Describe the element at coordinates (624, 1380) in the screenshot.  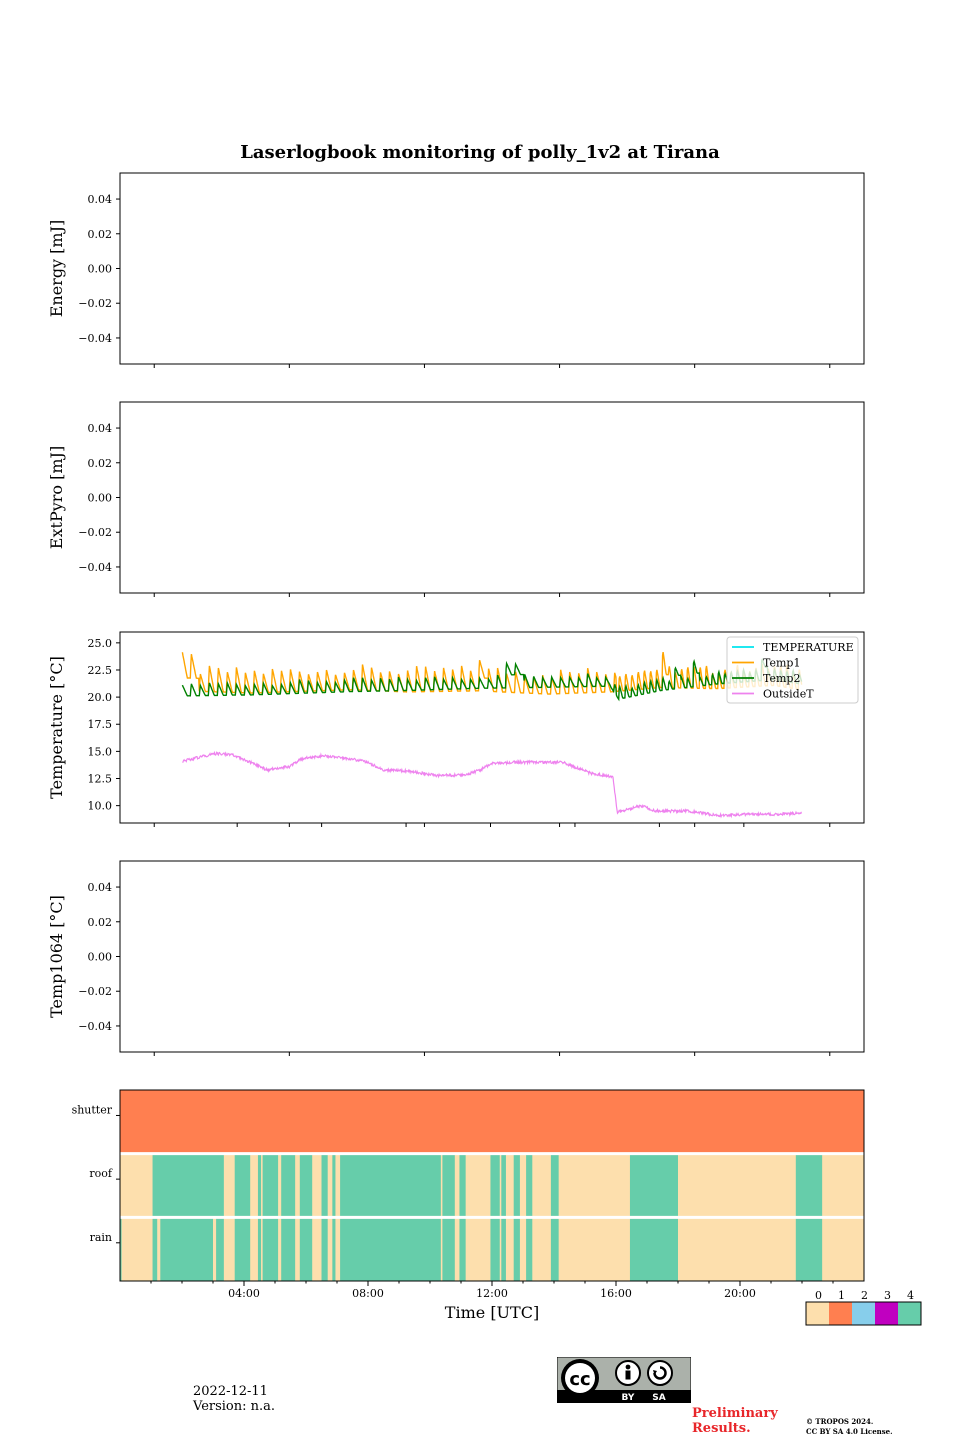
I see `cc-by-sa-license-logo: cc BY SA` at that location.